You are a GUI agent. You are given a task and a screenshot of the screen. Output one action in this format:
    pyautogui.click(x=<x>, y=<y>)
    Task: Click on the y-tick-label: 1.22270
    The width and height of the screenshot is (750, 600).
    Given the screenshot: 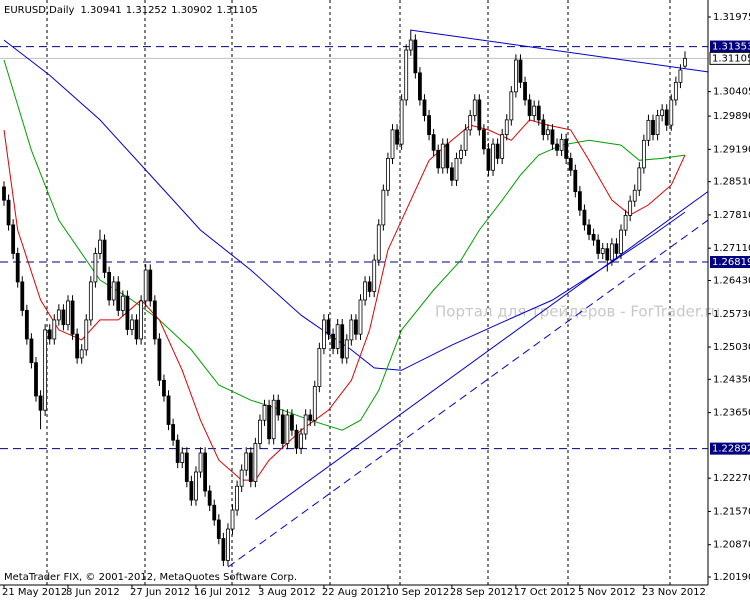 What is the action you would take?
    pyautogui.click(x=731, y=478)
    